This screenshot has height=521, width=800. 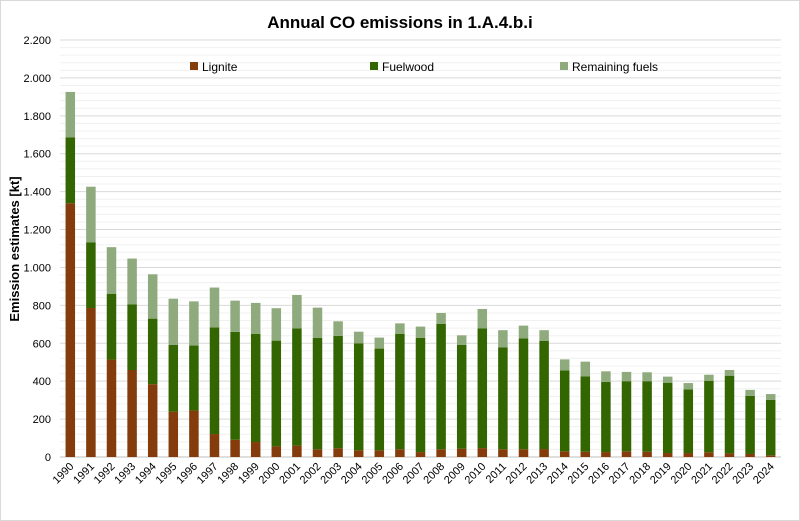 What do you see at coordinates (111, 270) in the screenshot?
I see `bar-remaining-fuels-1992` at bounding box center [111, 270].